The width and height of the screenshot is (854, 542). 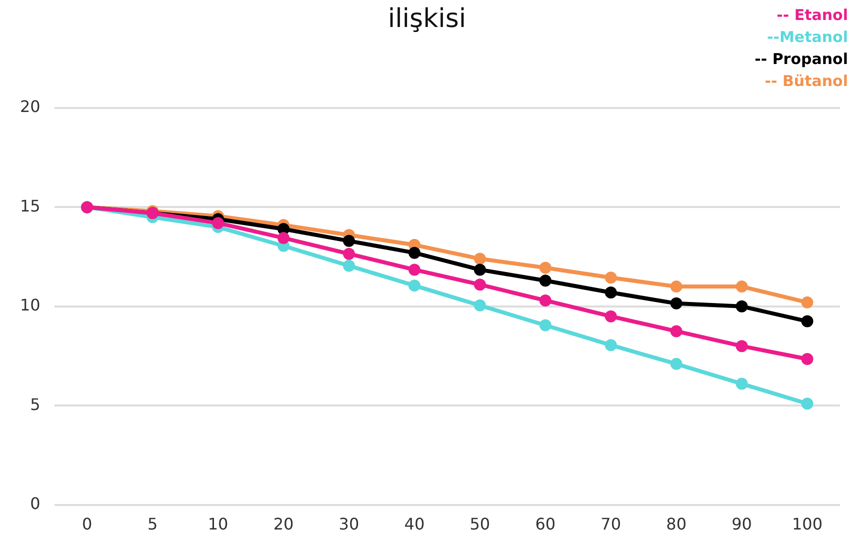 What do you see at coordinates (676, 524) in the screenshot?
I see `x-tick-label: 80` at bounding box center [676, 524].